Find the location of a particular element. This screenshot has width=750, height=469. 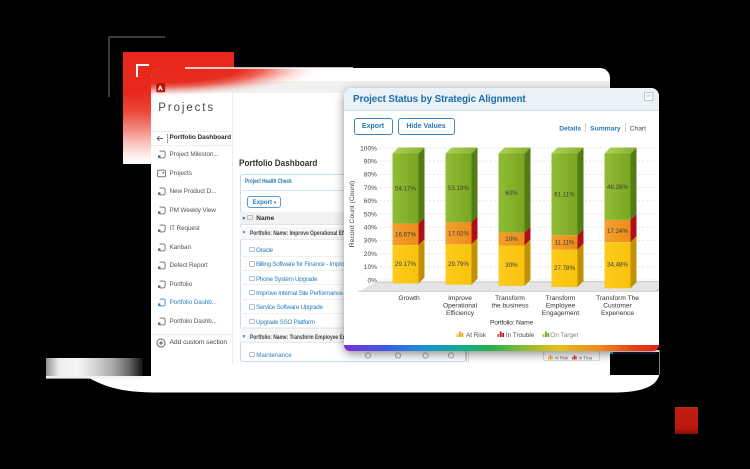

svg-text: 70% is located at coordinates (370, 188).